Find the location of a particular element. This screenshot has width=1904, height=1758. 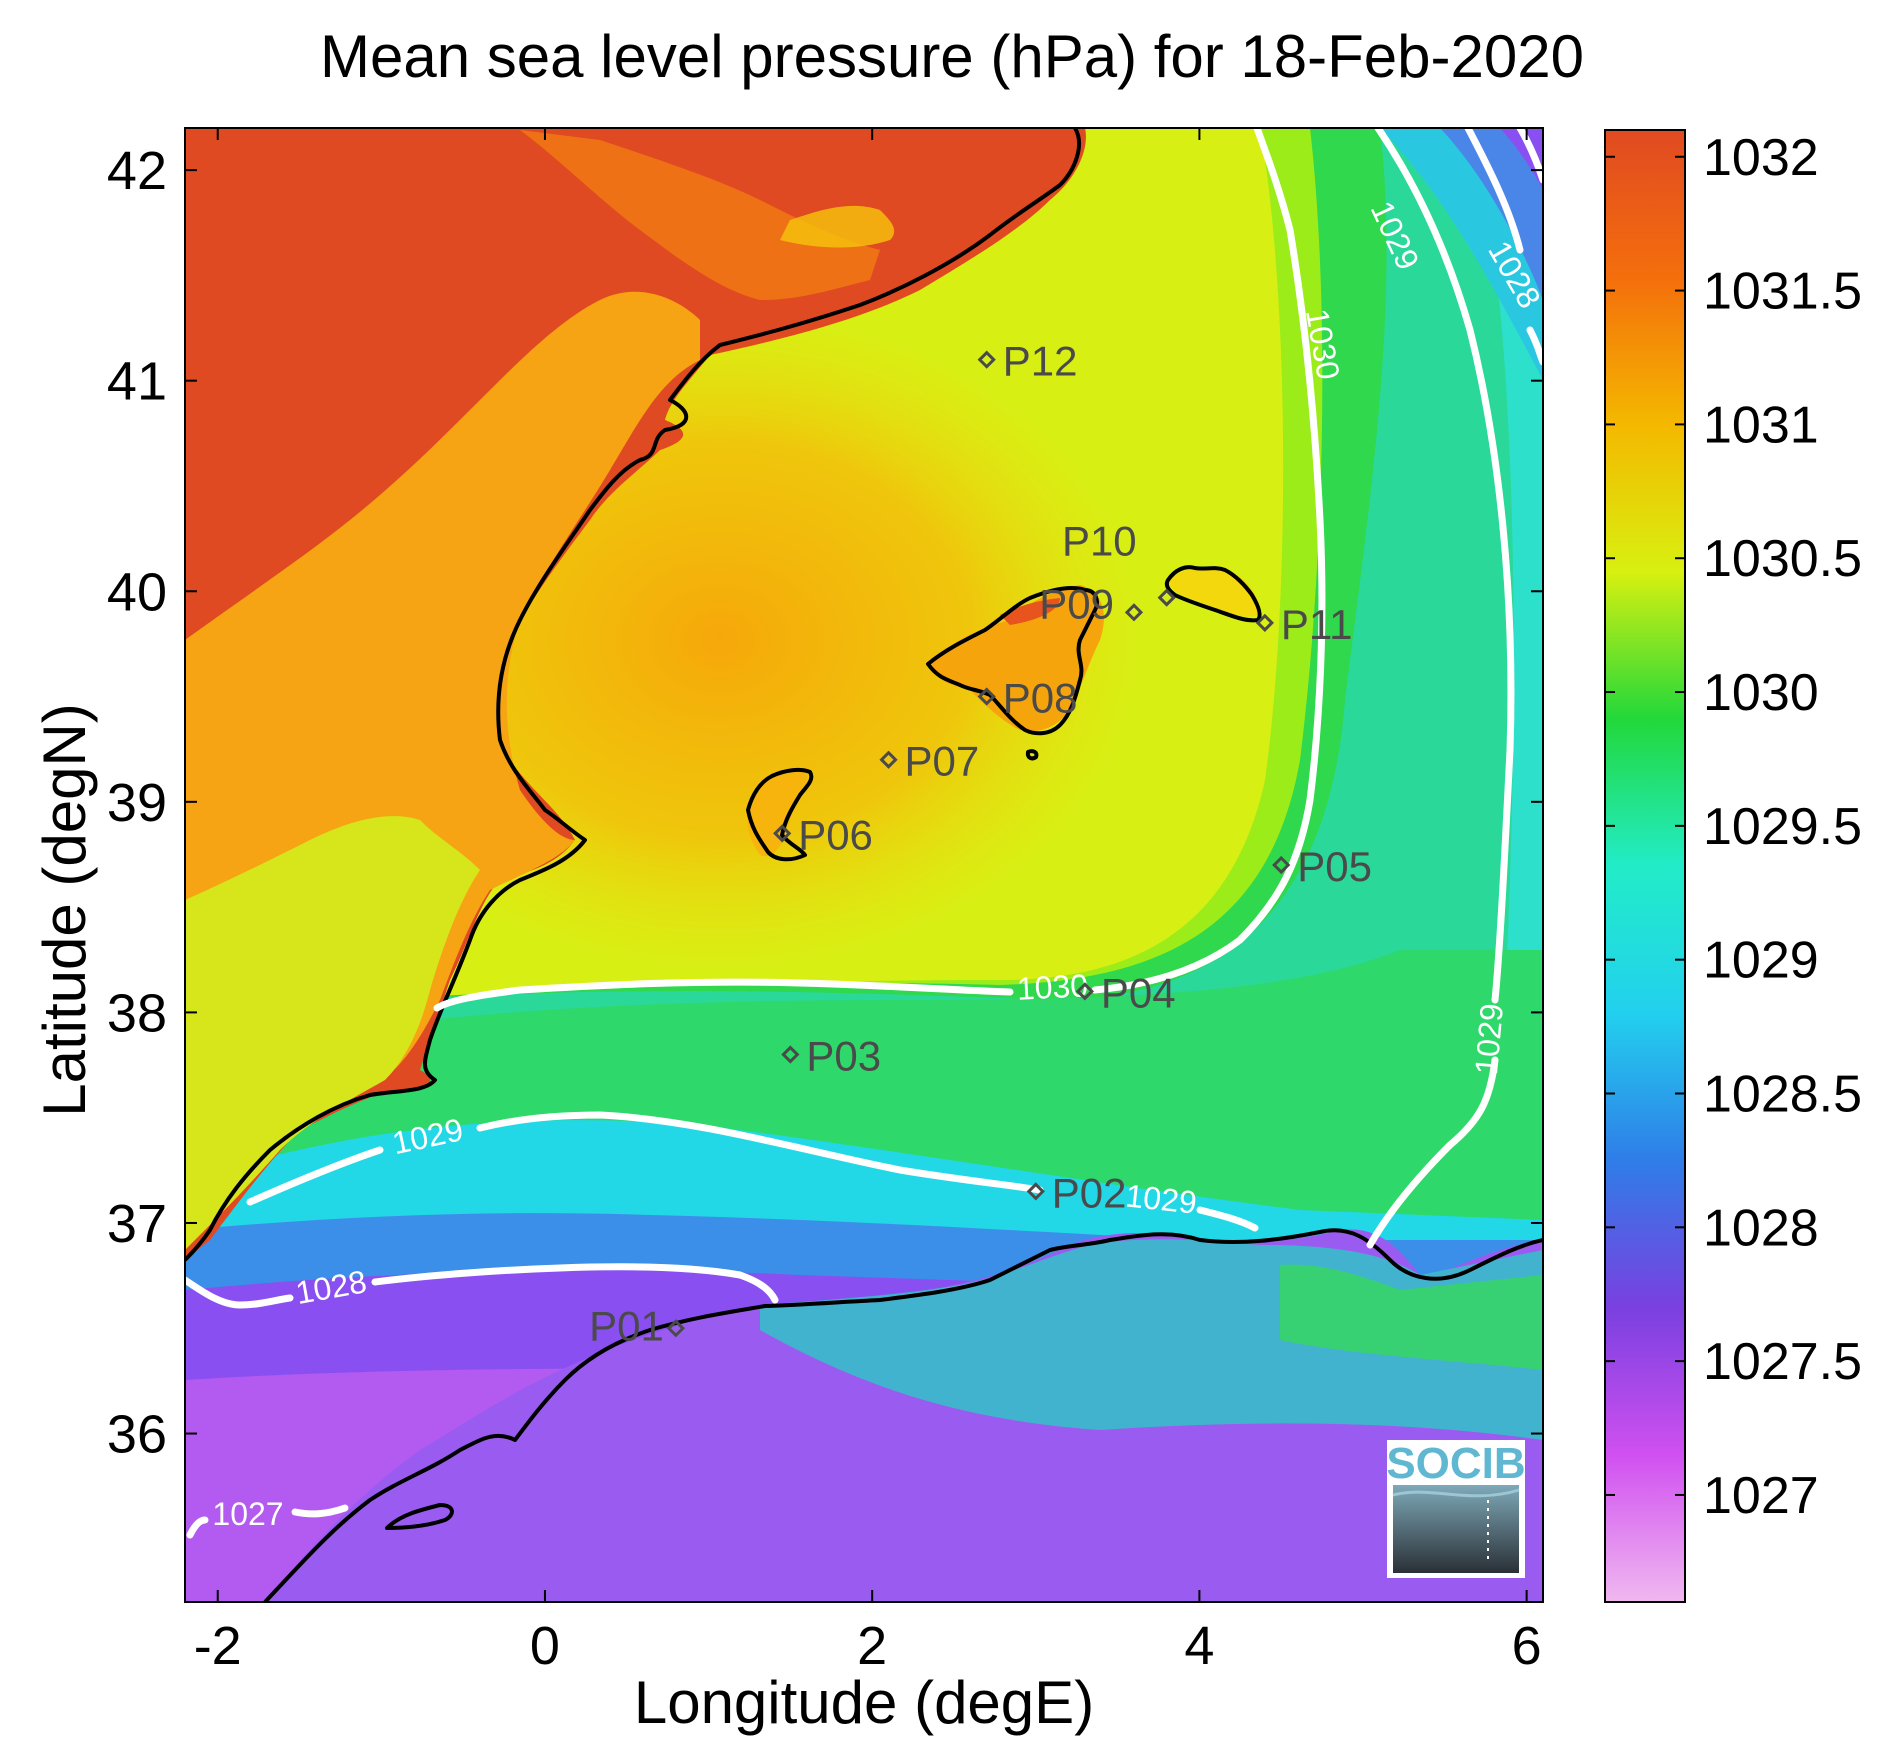

colorbar-tick-label: 1029.5 is located at coordinates (1782, 827).